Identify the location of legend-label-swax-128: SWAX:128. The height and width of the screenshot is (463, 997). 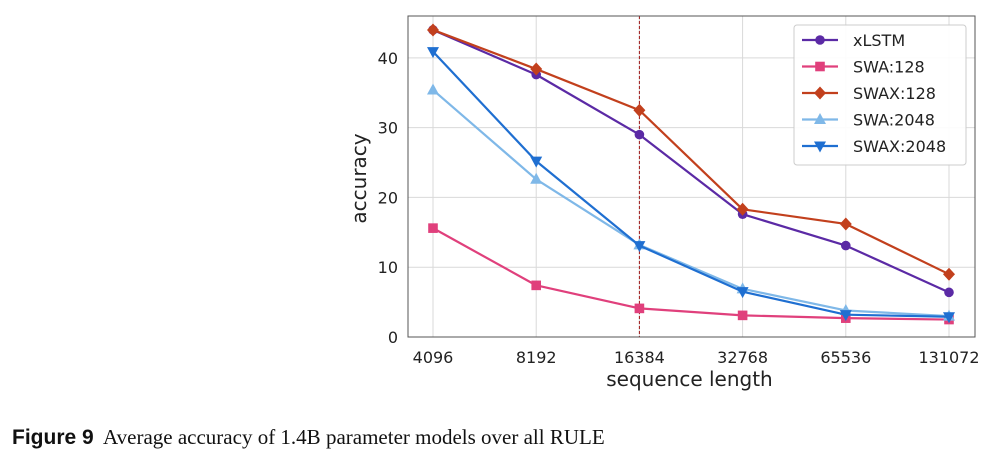
(894, 93).